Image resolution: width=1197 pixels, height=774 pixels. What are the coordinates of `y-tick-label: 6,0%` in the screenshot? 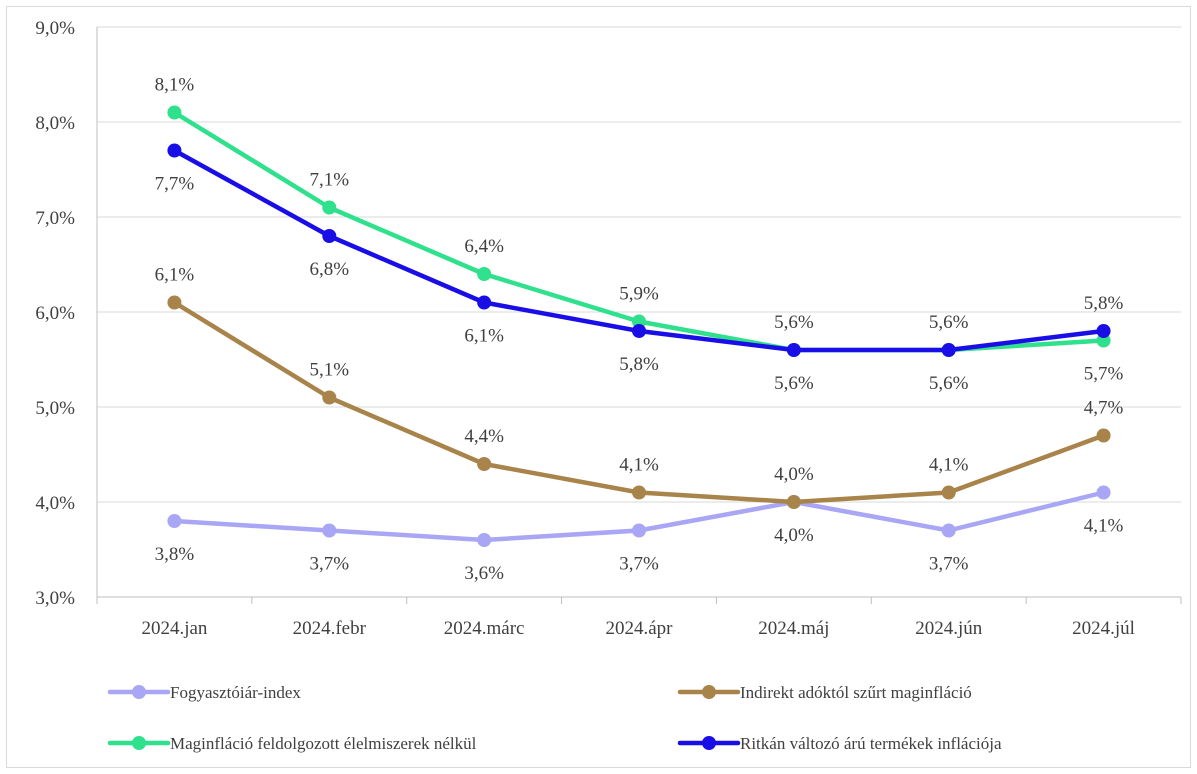 It's located at (55, 313).